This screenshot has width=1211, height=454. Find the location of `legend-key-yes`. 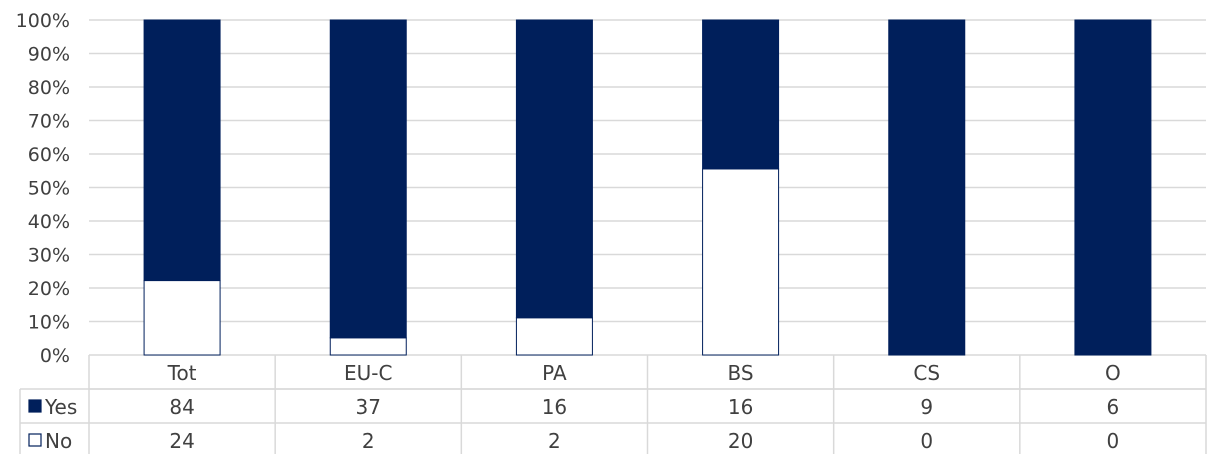

legend-key-yes is located at coordinates (35, 406).